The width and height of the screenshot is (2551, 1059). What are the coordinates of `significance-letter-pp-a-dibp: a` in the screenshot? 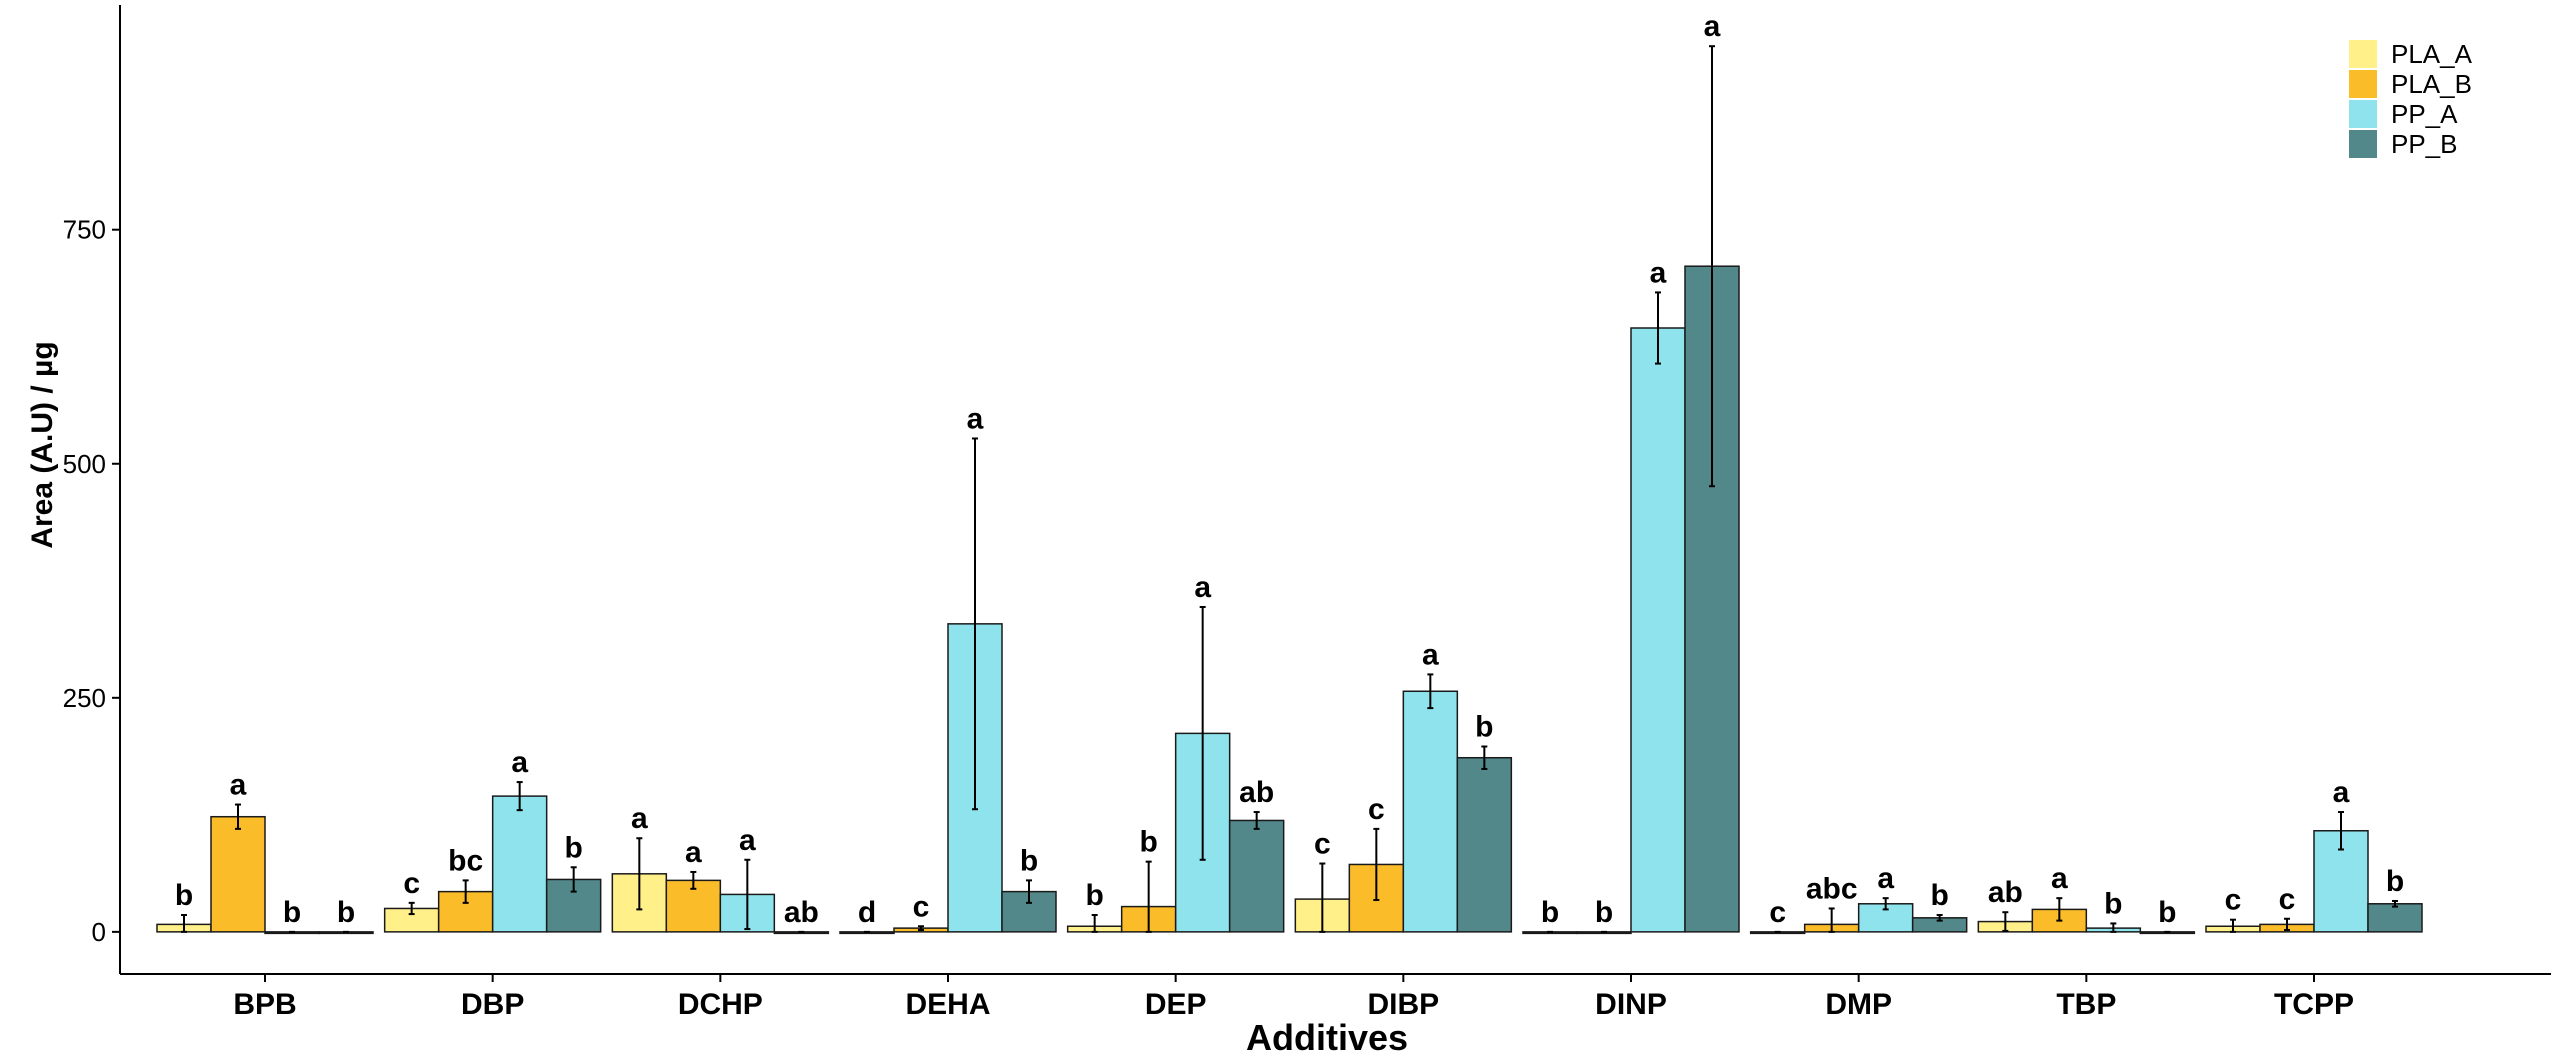 It's located at (1430, 654).